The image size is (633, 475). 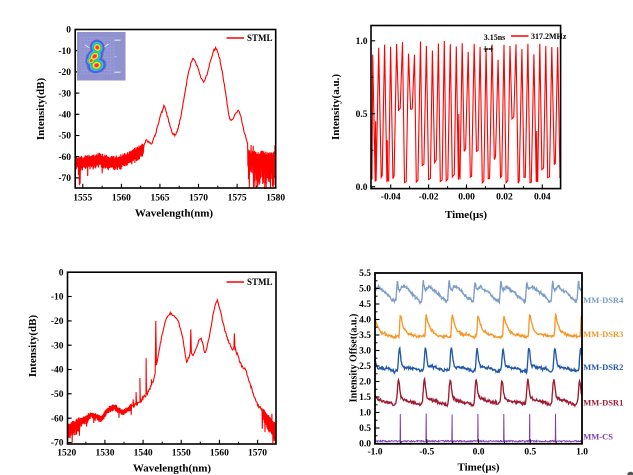 I want to click on svg-text: -0.02, so click(x=429, y=198).